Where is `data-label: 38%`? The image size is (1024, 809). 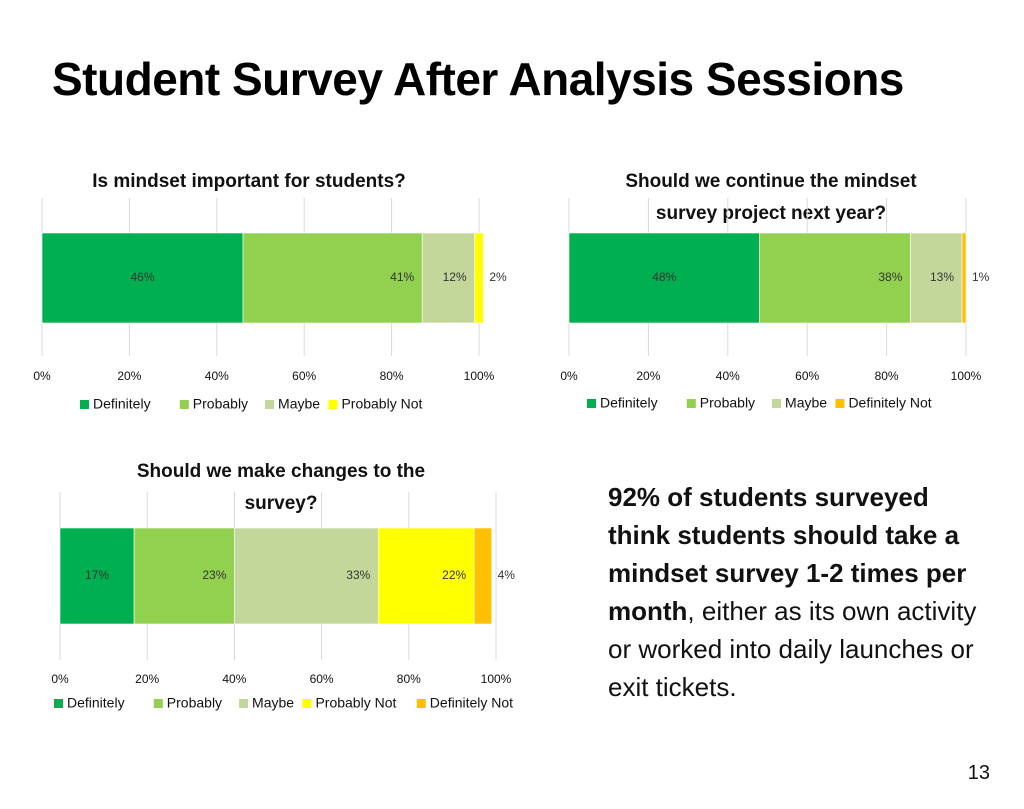 data-label: 38% is located at coordinates (890, 277).